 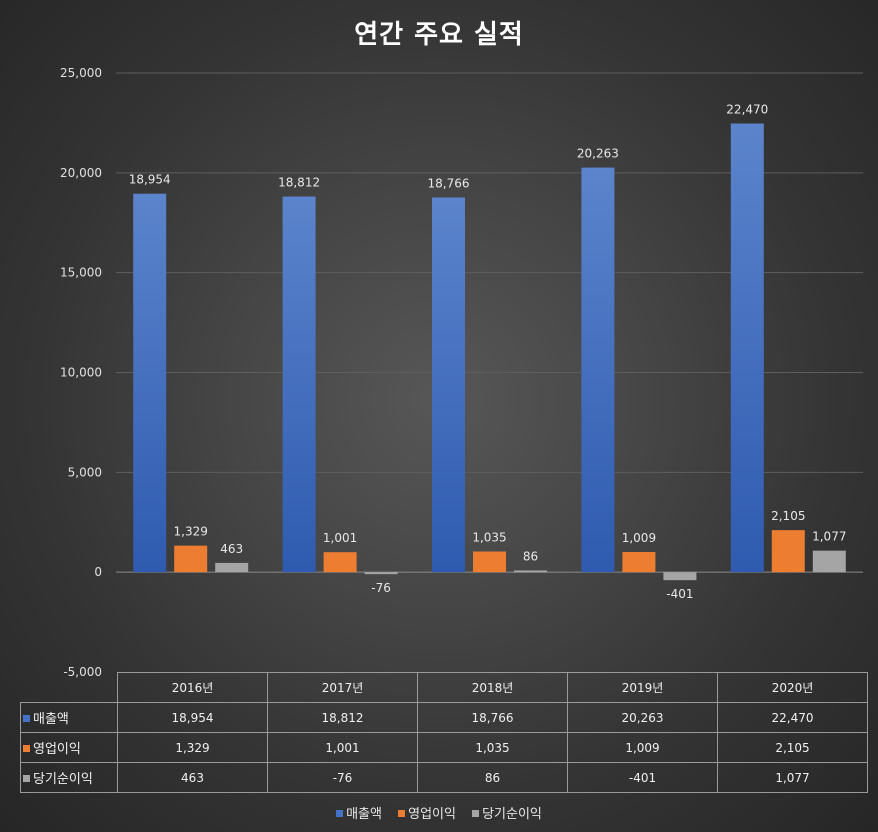 What do you see at coordinates (792, 687) in the screenshot?
I see `table-header-cell: 2020년` at bounding box center [792, 687].